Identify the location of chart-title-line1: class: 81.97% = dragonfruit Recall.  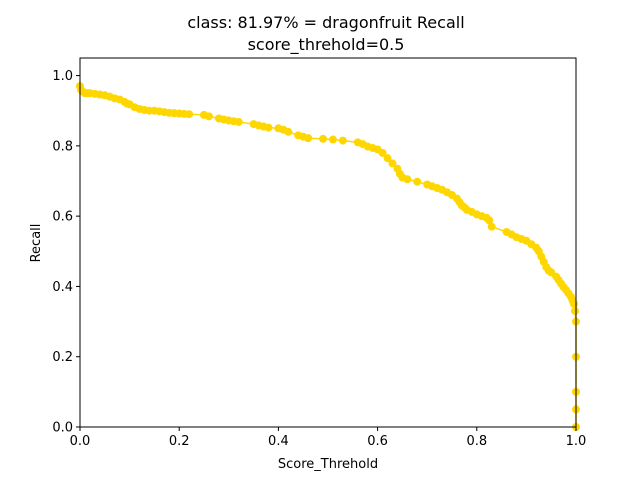
(325, 22).